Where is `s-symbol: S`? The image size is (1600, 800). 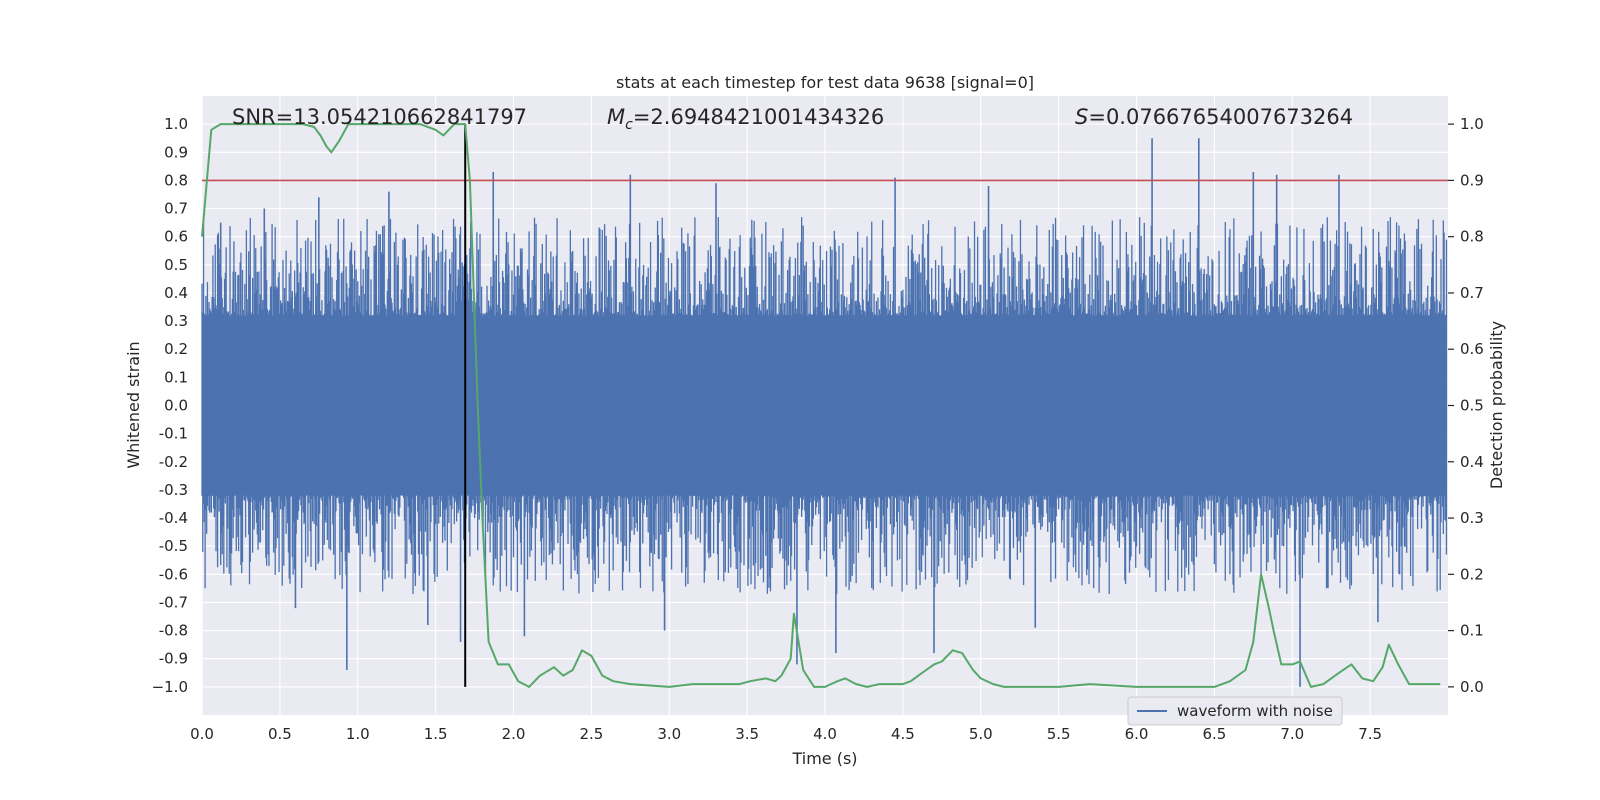 s-symbol: S is located at coordinates (1081, 117).